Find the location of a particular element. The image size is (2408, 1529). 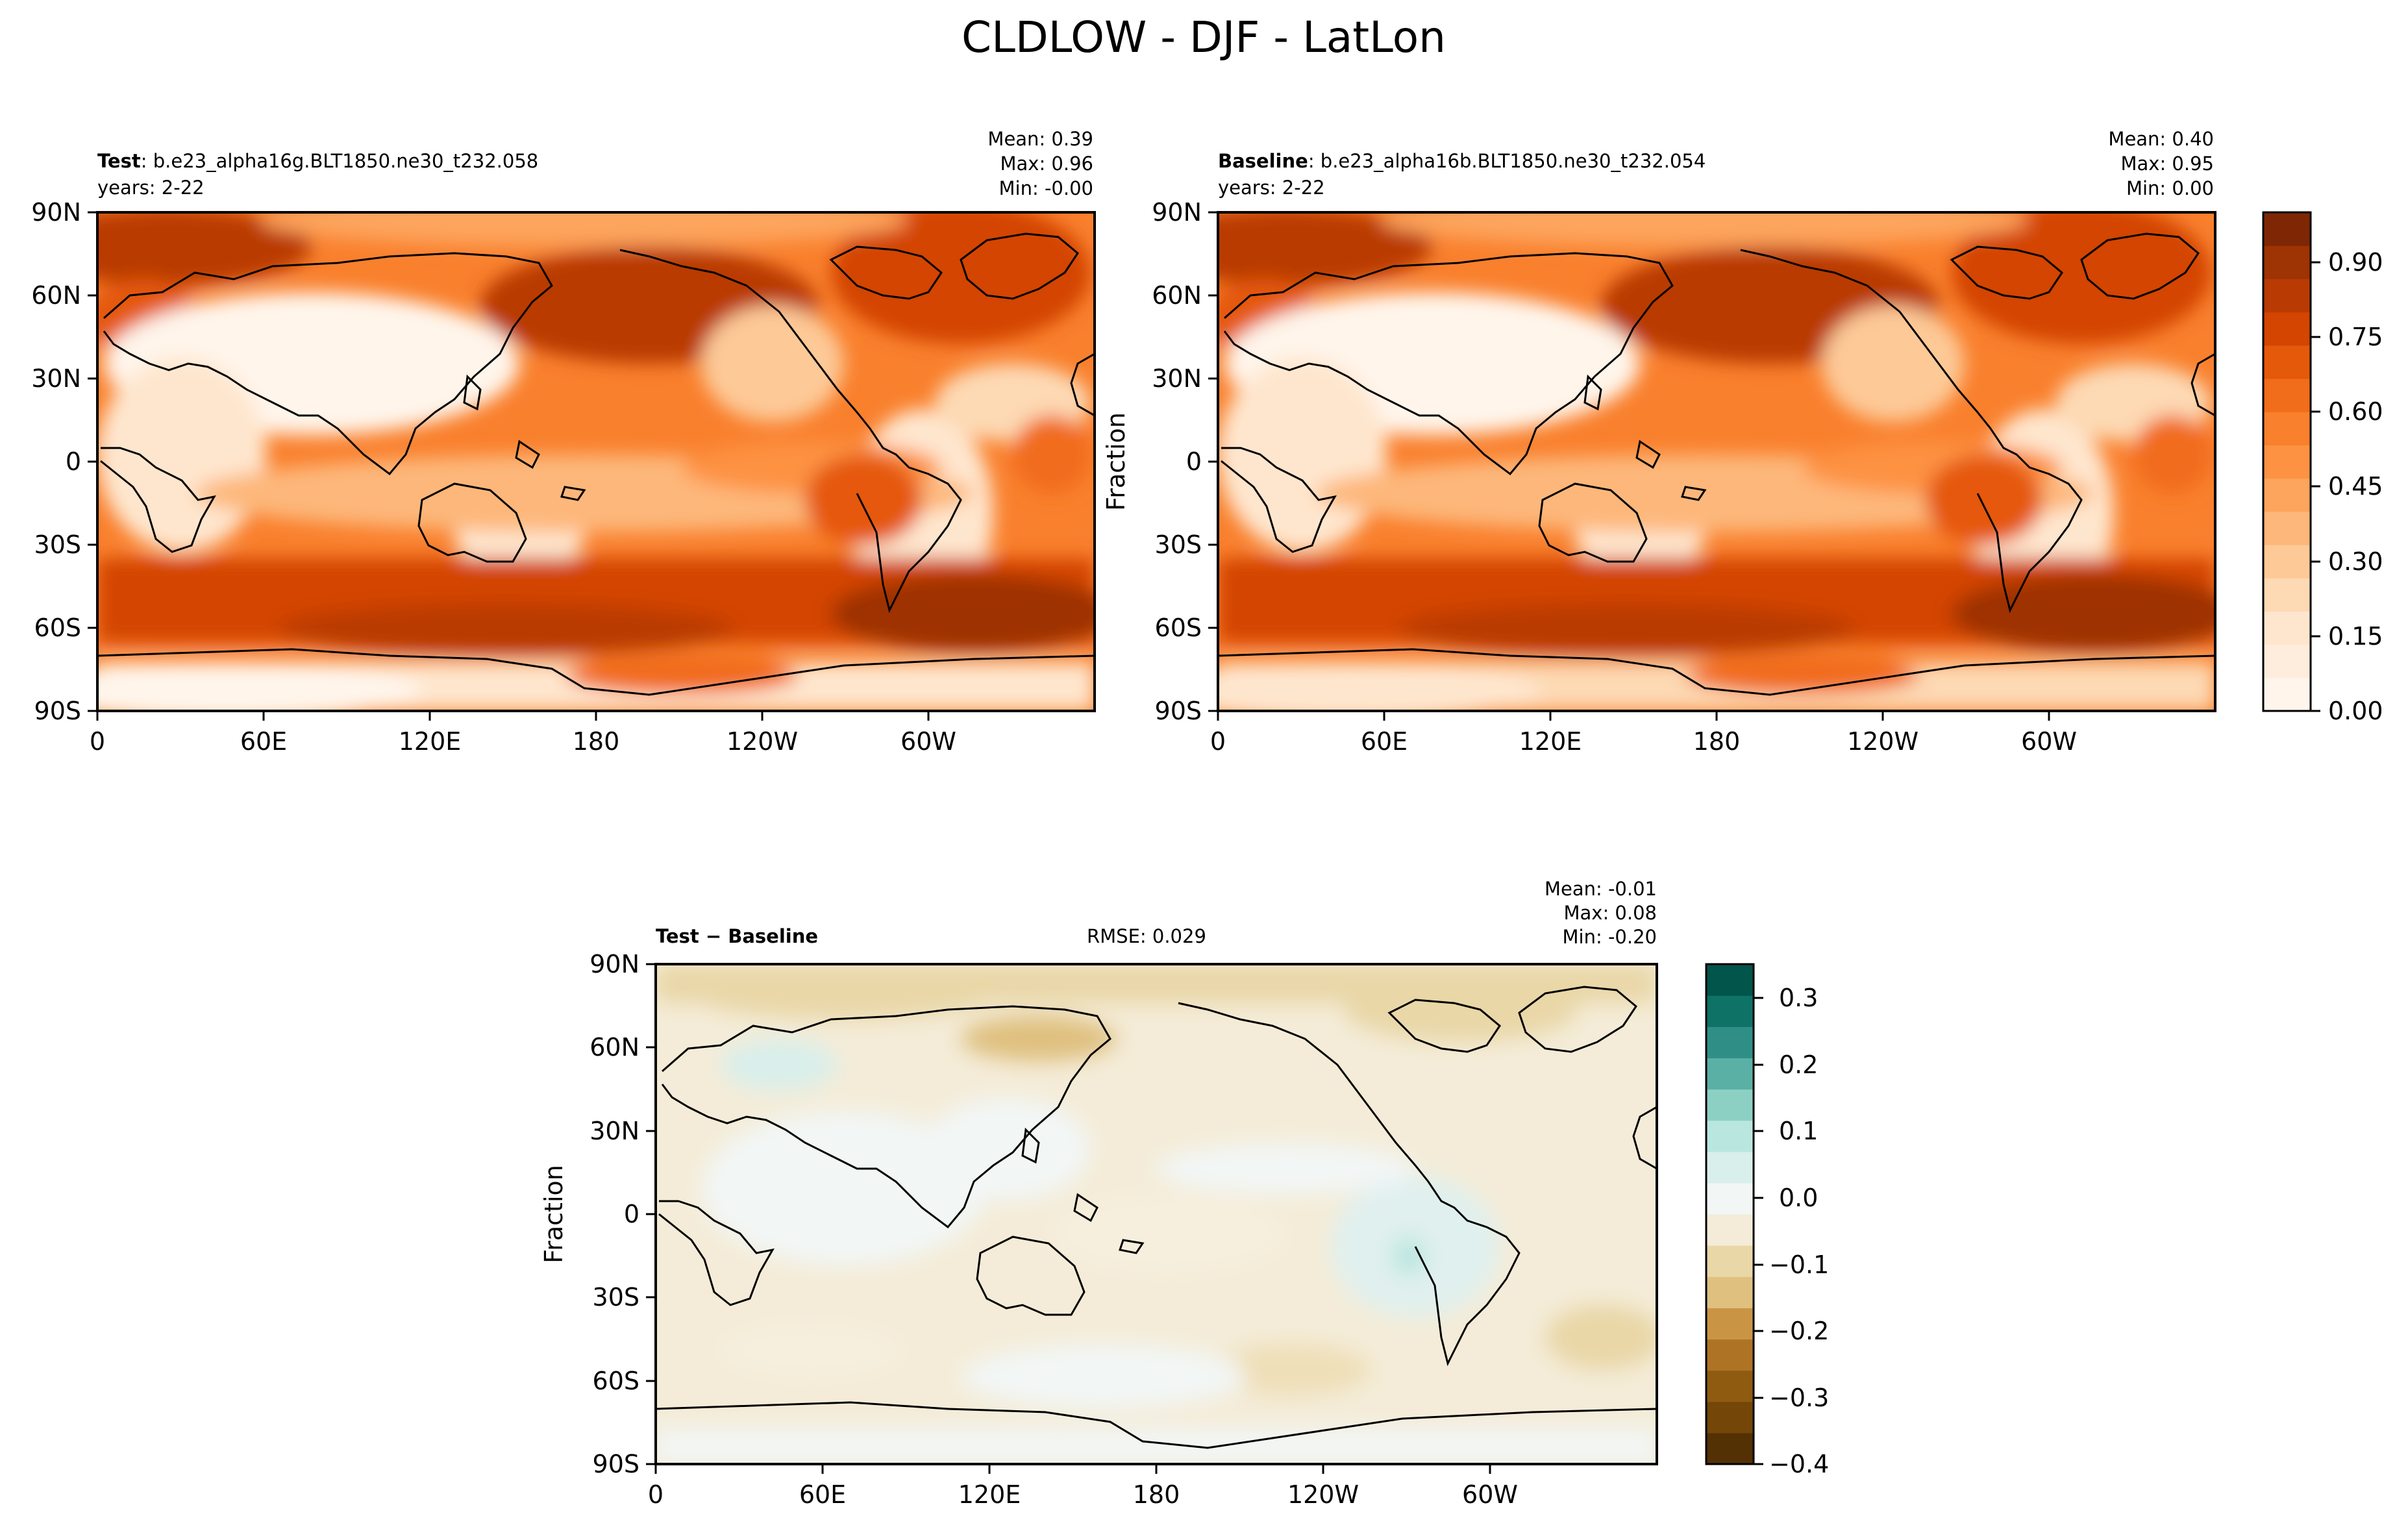

test-stat-mean: Mean: 0.39 is located at coordinates (1040, 139).